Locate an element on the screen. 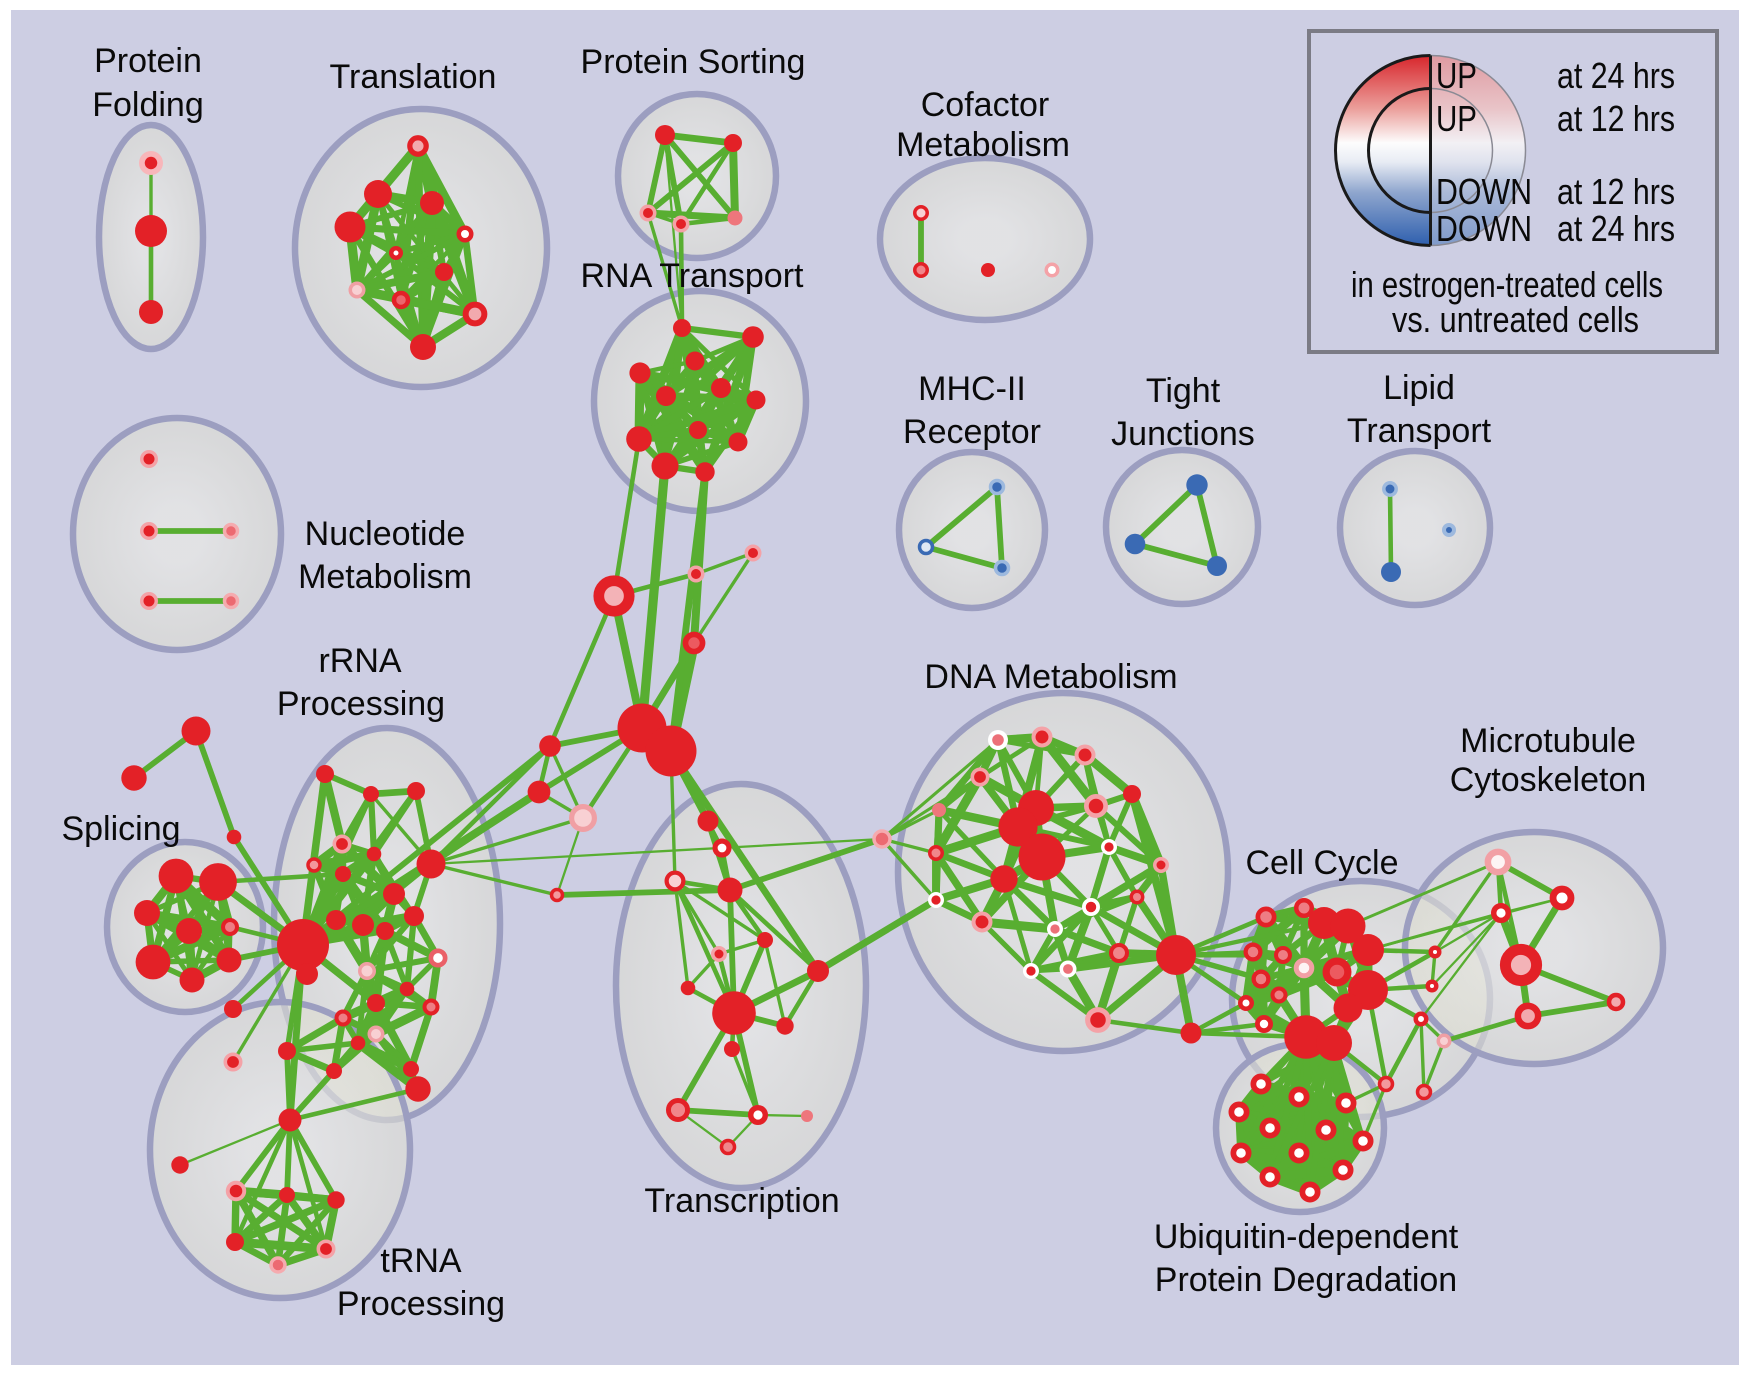 The width and height of the screenshot is (1750, 1376). svg-text: MHC-II is located at coordinates (972, 389).